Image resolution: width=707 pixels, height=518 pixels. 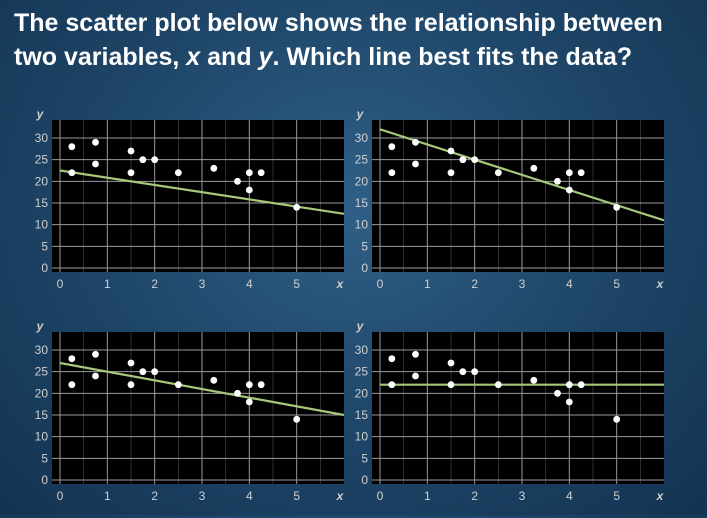 I want to click on best-fit-line, so click(x=202, y=389).